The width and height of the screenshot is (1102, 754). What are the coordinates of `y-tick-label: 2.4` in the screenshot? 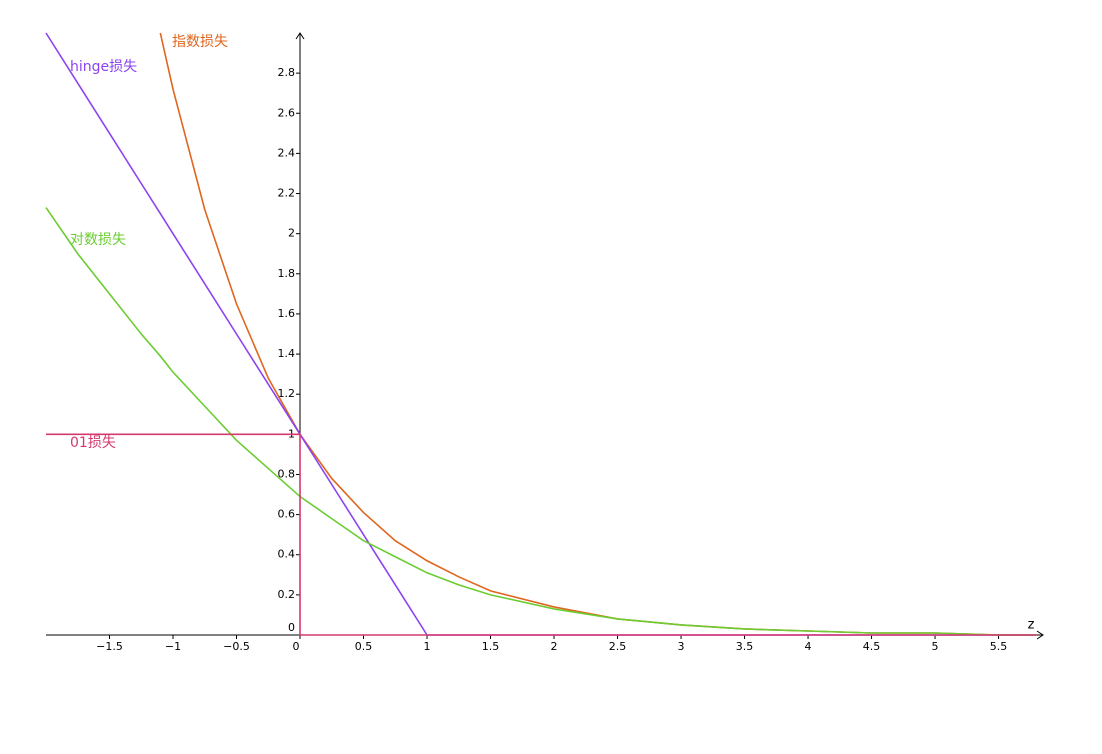 It's located at (287, 152).